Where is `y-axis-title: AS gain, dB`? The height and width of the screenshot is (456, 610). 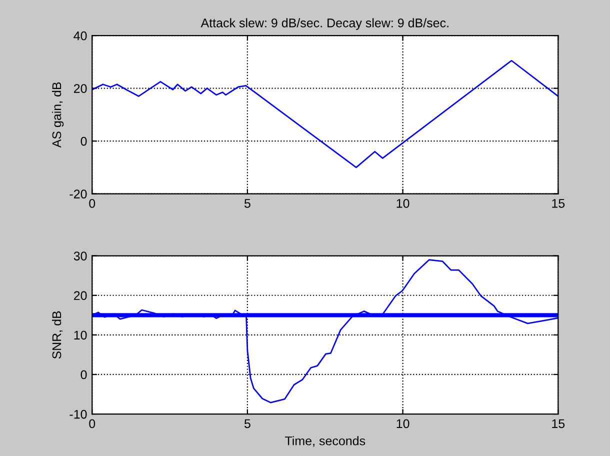 y-axis-title: AS gain, dB is located at coordinates (58, 115).